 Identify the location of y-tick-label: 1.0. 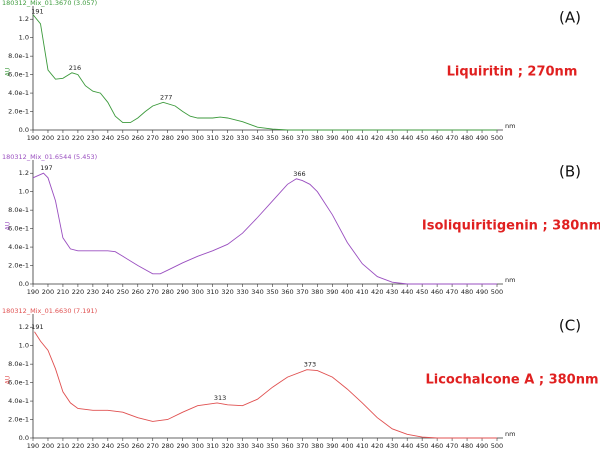
(24, 346).